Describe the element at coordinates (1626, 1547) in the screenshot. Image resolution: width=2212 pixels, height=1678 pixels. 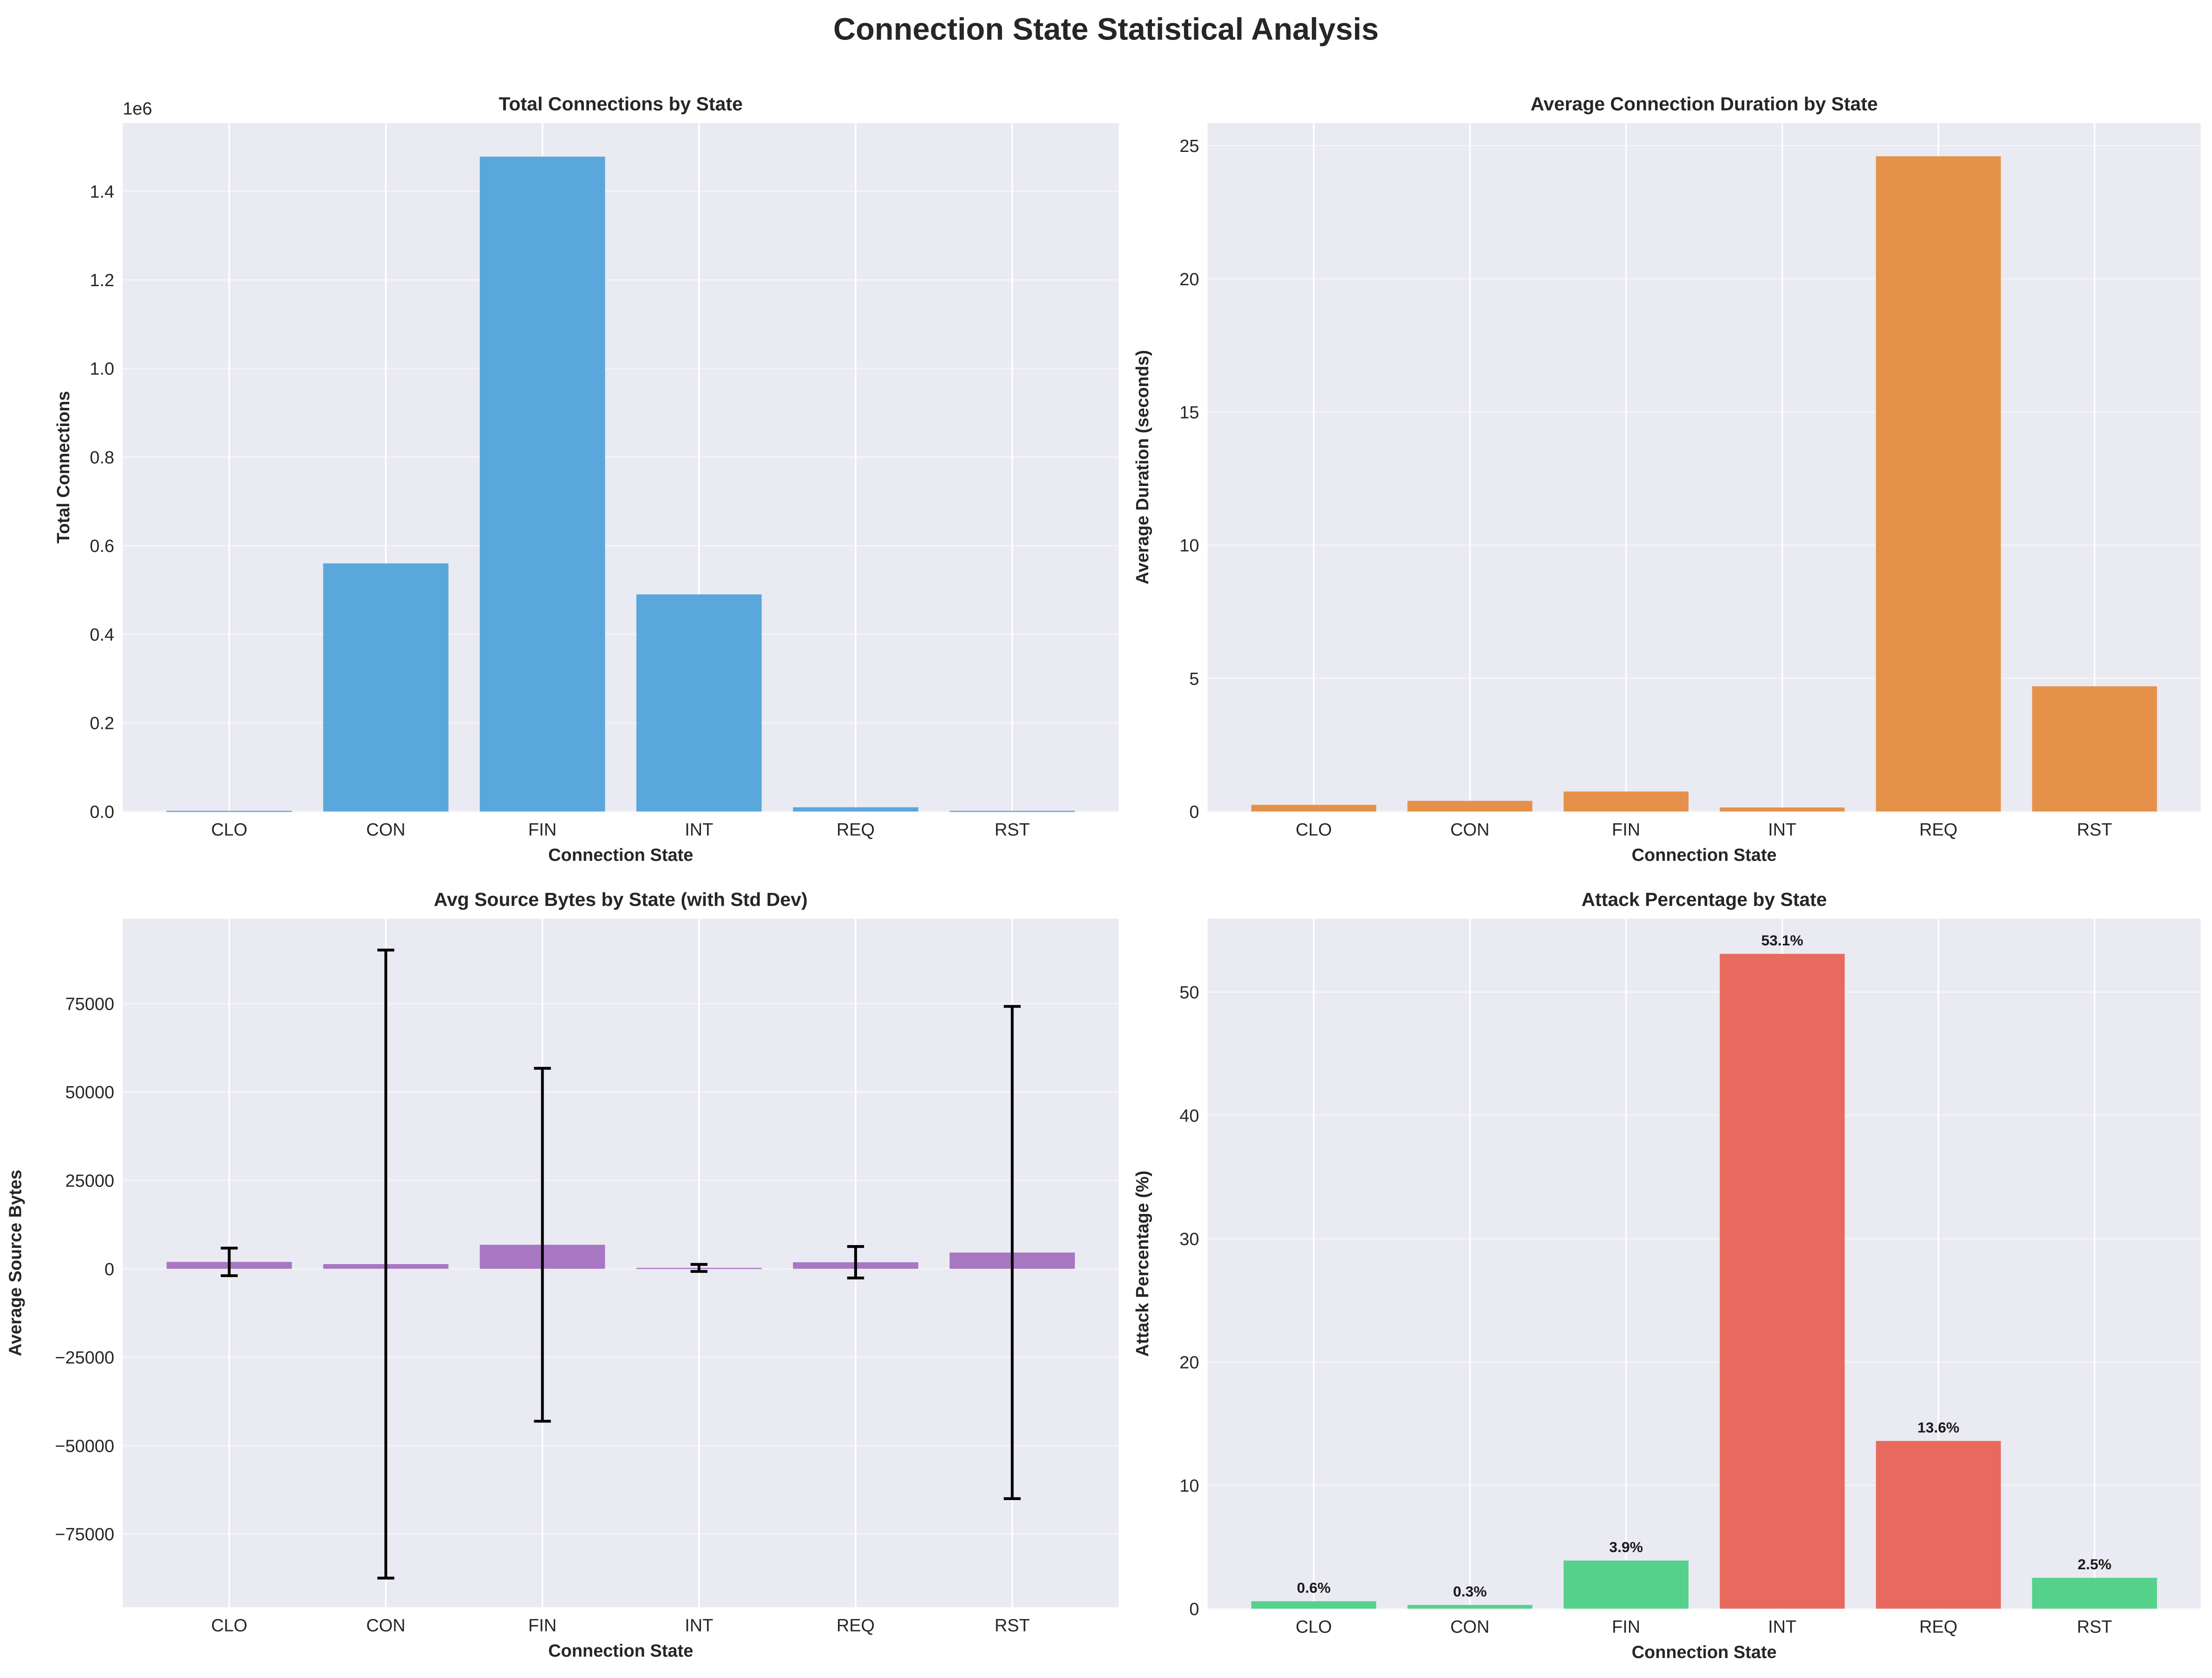
I see `data-label: 3.9%` at that location.